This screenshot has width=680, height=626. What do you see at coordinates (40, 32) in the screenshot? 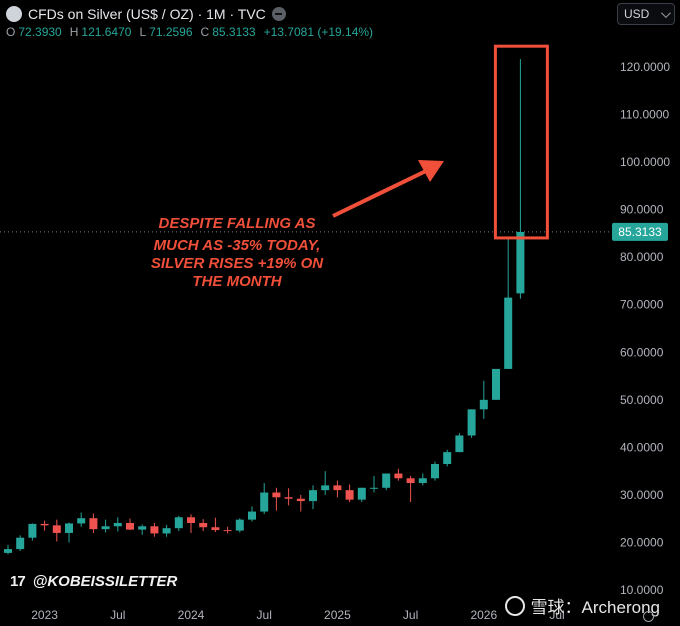
I see `ohlc-value: 72.3930` at bounding box center [40, 32].